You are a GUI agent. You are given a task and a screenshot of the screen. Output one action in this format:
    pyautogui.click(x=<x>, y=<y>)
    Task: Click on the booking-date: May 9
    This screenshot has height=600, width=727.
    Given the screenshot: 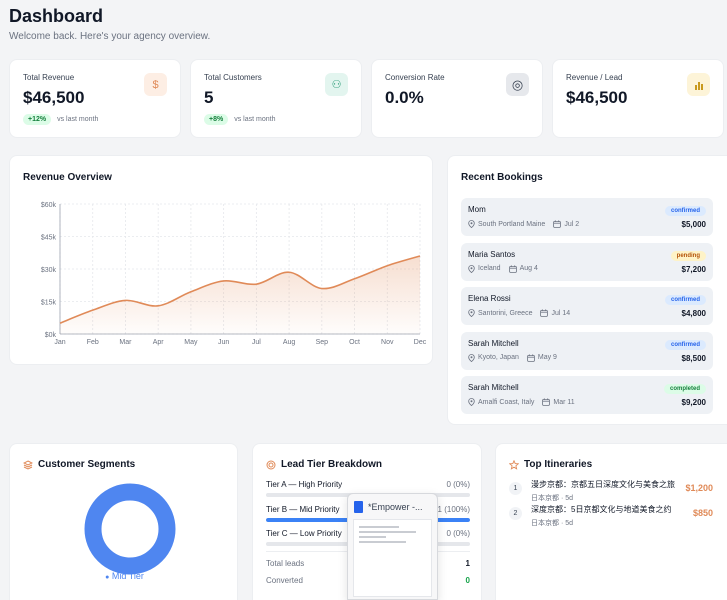 What is the action you would take?
    pyautogui.click(x=542, y=357)
    